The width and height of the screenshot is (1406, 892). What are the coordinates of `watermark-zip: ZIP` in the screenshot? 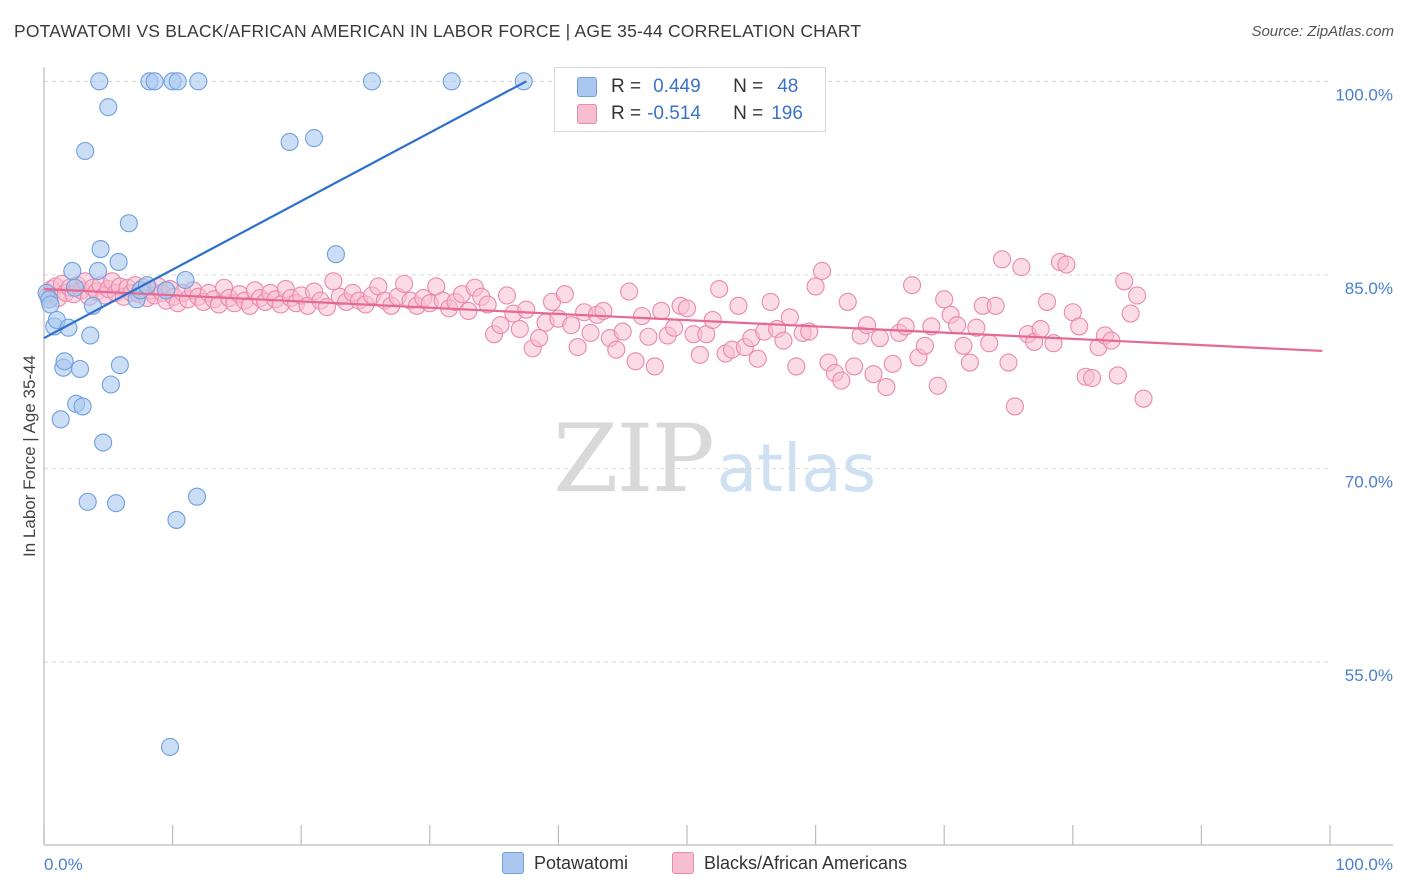 It's located at (634, 459).